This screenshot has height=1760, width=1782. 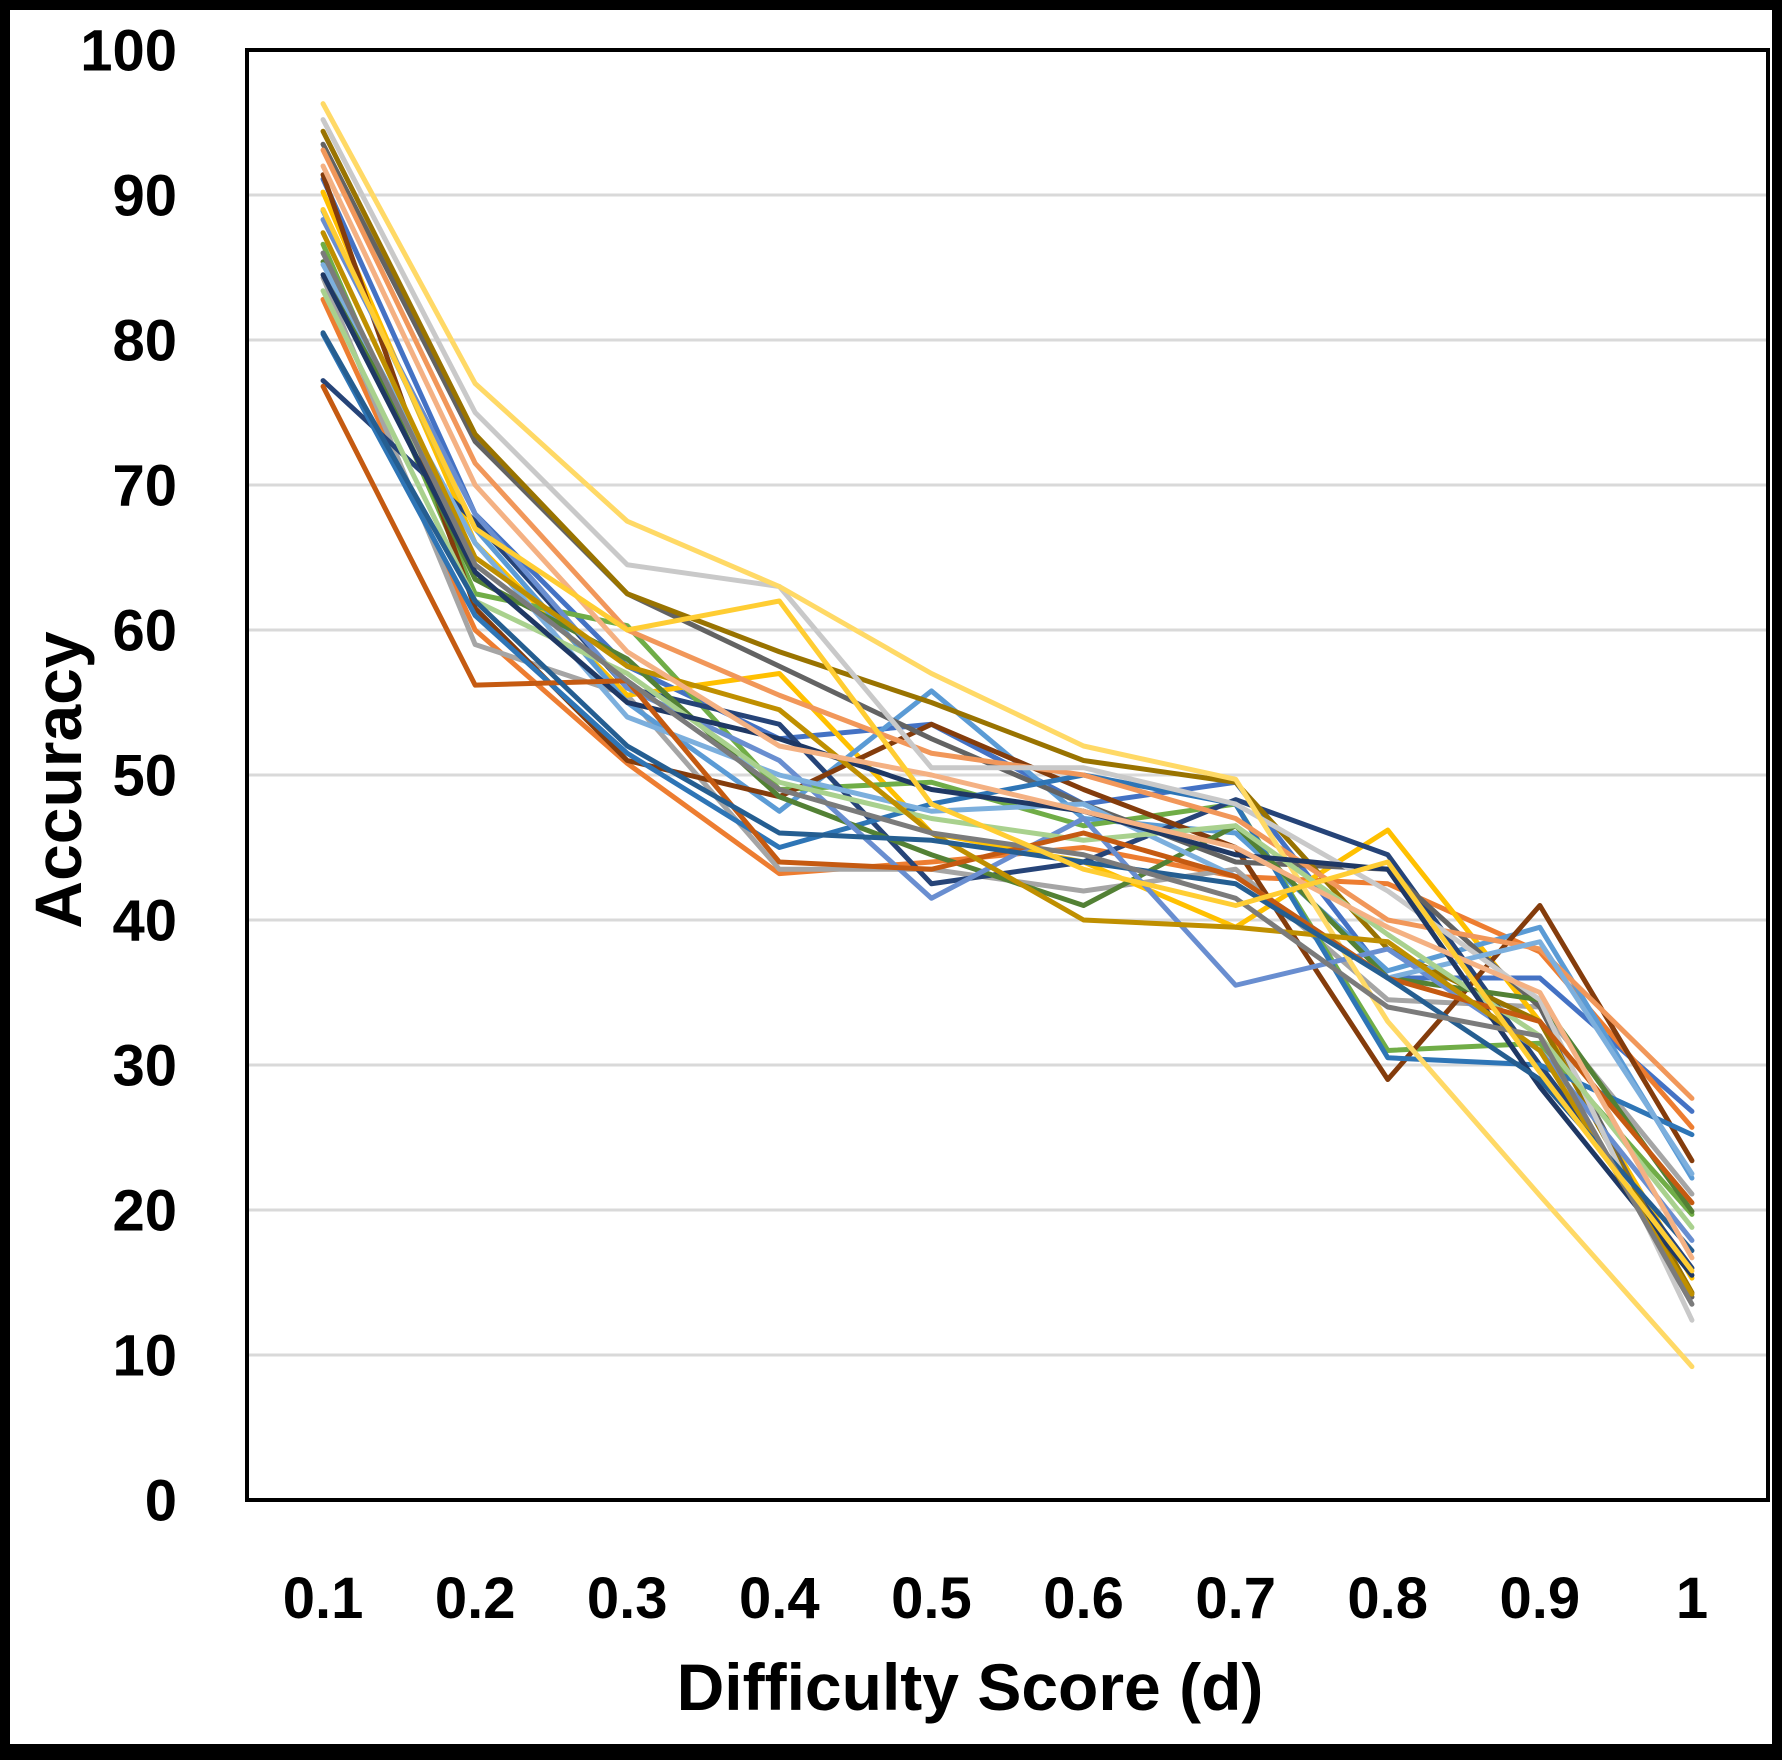 I want to click on y-tick-label-40: 40, so click(x=144, y=920).